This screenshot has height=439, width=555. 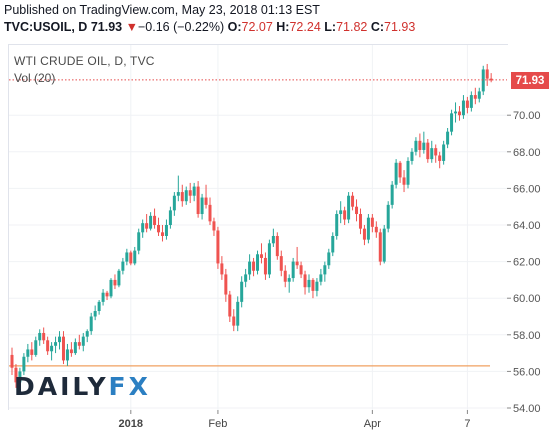 I want to click on high-value: 72.24, so click(x=305, y=27).